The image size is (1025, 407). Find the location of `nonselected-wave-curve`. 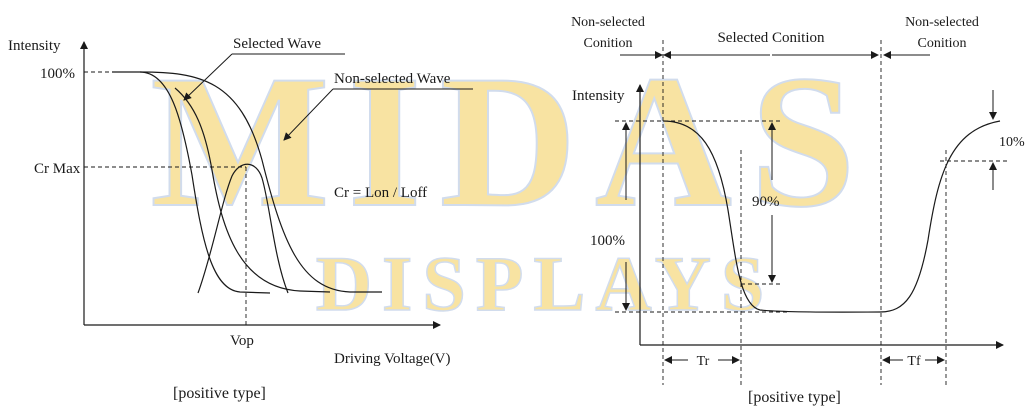

nonselected-wave-curve is located at coordinates (260, 182).